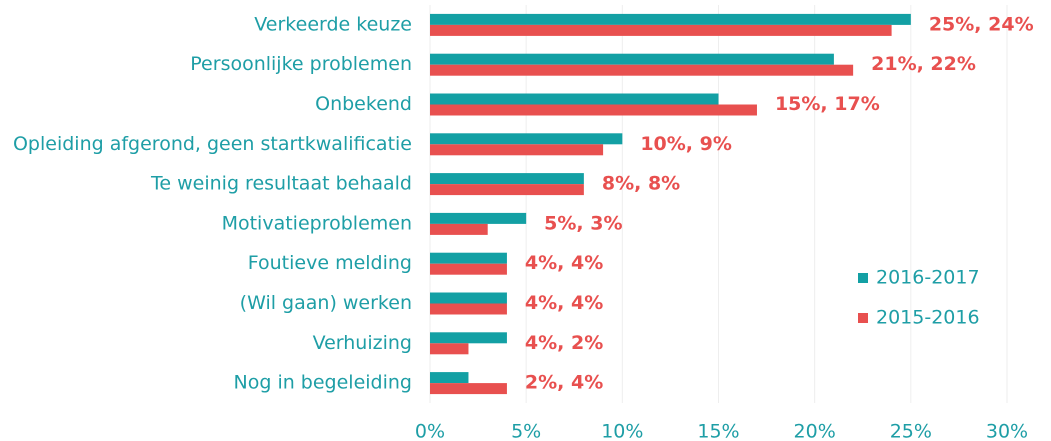  What do you see at coordinates (815, 431) in the screenshot?
I see `x-tick-label: 20%` at bounding box center [815, 431].